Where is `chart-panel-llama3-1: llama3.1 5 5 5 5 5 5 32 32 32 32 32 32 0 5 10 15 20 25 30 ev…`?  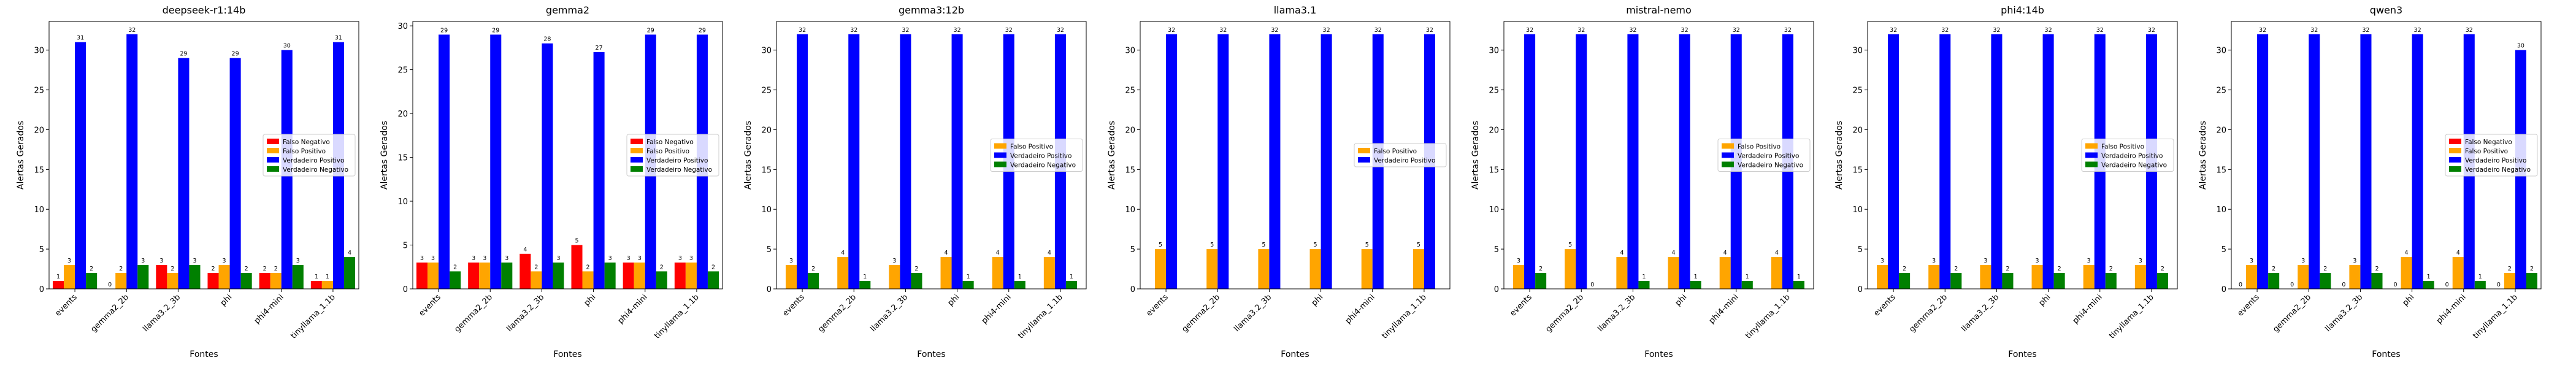 chart-panel-llama3-1: llama3.1 5 5 5 5 5 5 32 32 32 32 32 32 0 5 10 15 20 25 30 ev… is located at coordinates (1279, 181).